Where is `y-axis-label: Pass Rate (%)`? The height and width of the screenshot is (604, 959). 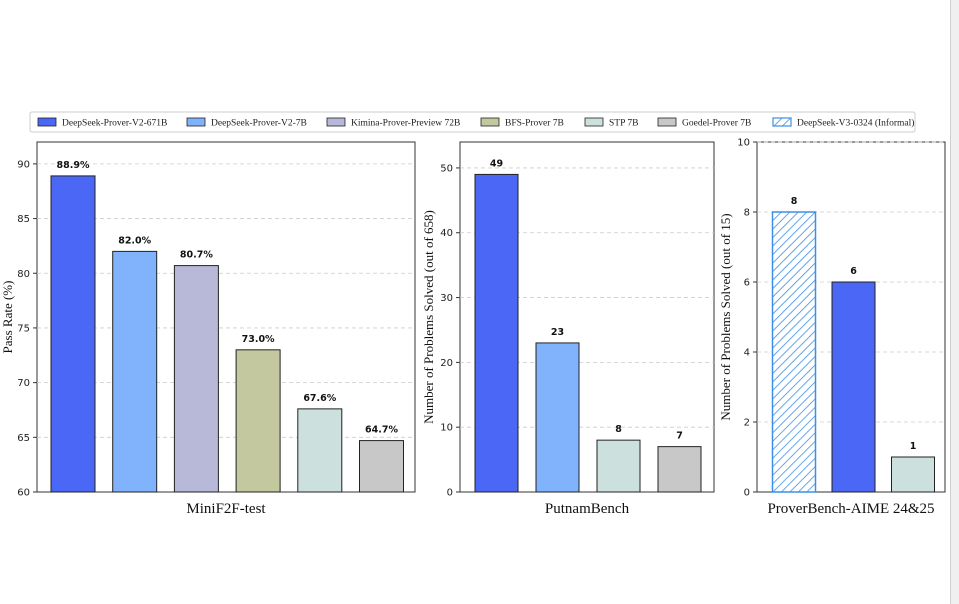
y-axis-label: Pass Rate (%) is located at coordinates (7, 317).